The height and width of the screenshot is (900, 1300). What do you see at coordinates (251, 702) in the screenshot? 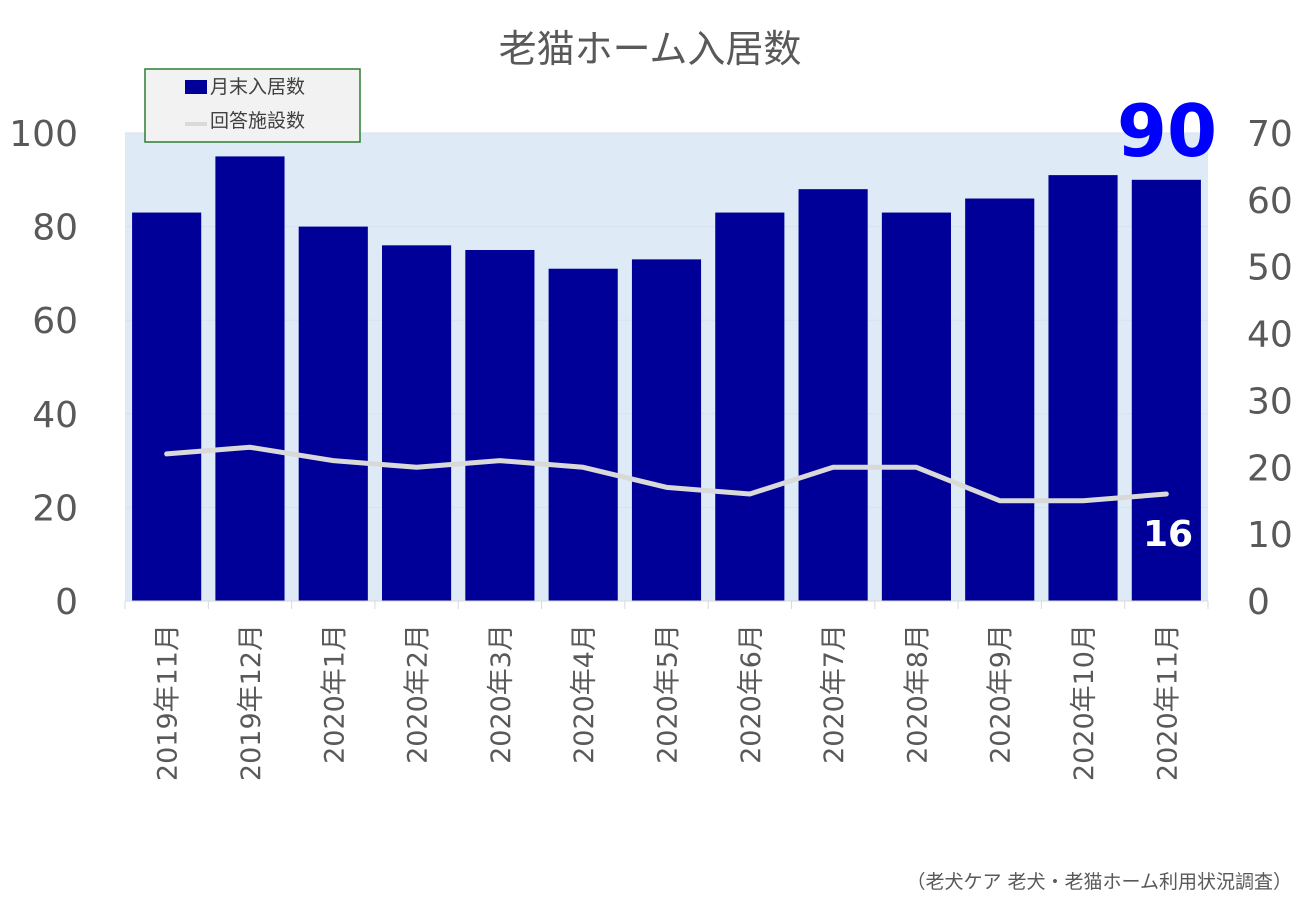
I see `x-tick-label: 2019年12月` at bounding box center [251, 702].